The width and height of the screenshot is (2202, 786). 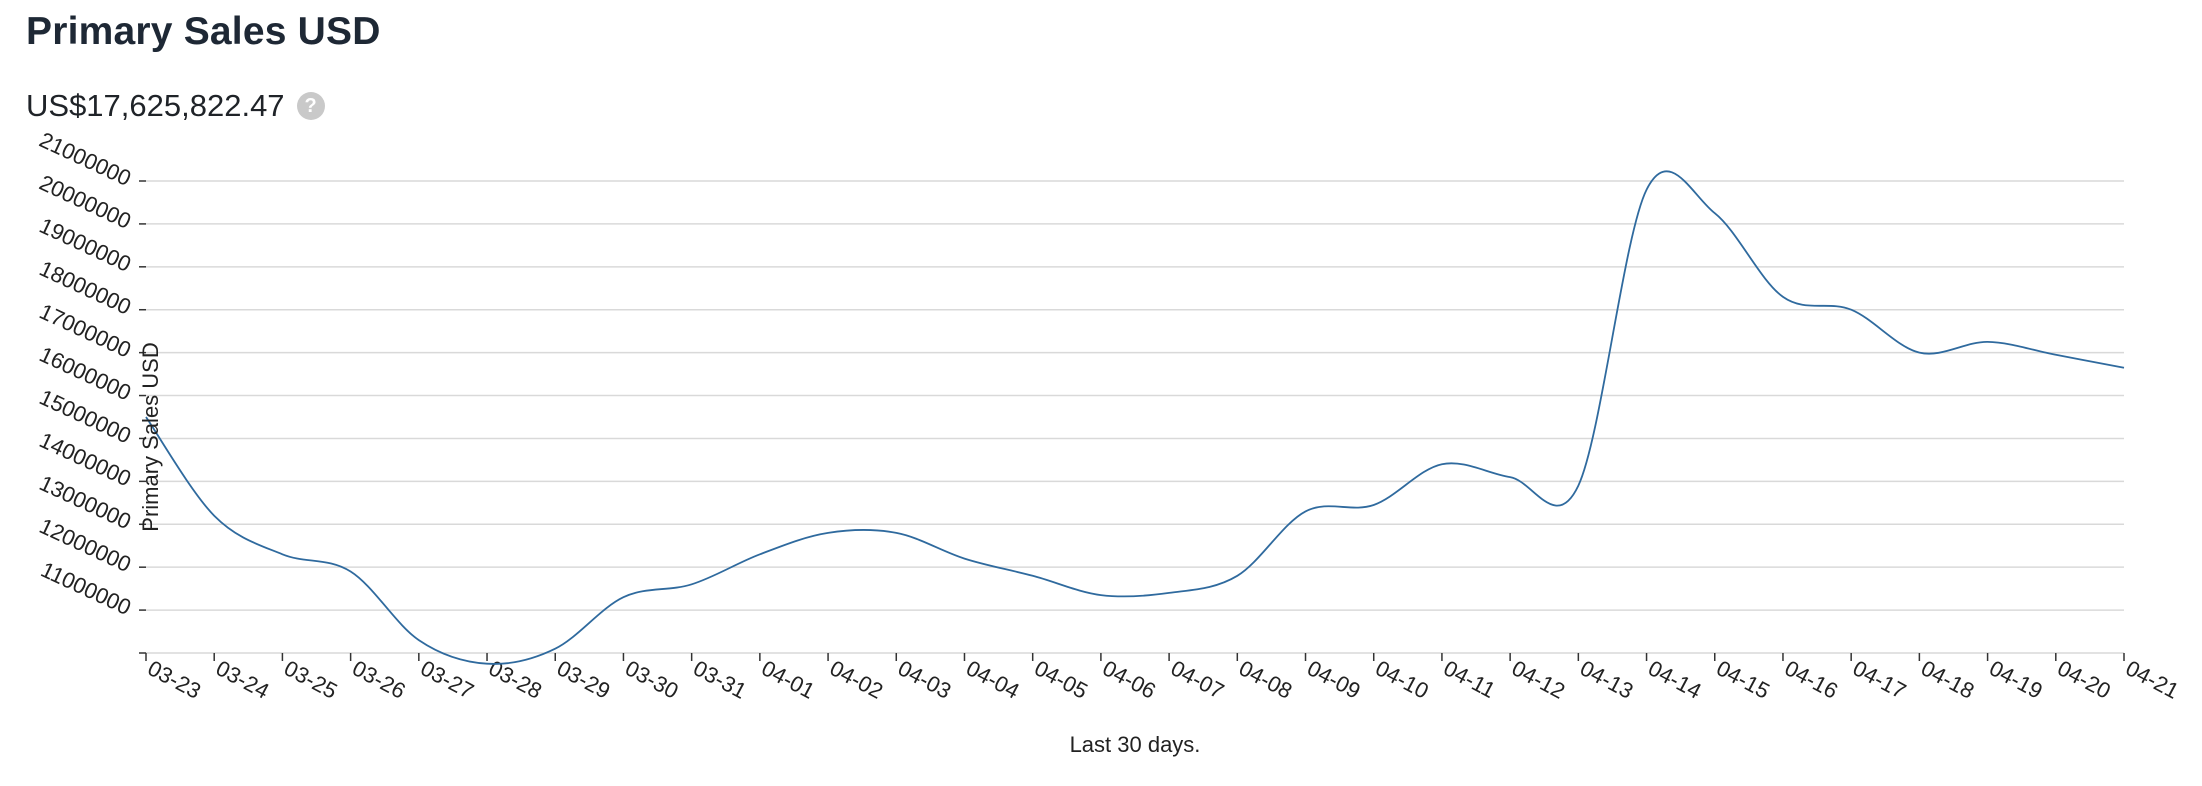 What do you see at coordinates (515, 679) in the screenshot?
I see `x-tick-label: 03-28` at bounding box center [515, 679].